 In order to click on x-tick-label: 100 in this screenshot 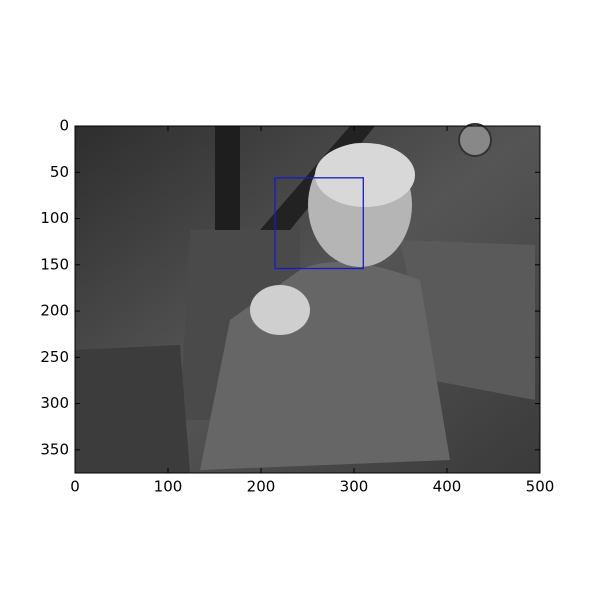, I will do `click(168, 487)`.